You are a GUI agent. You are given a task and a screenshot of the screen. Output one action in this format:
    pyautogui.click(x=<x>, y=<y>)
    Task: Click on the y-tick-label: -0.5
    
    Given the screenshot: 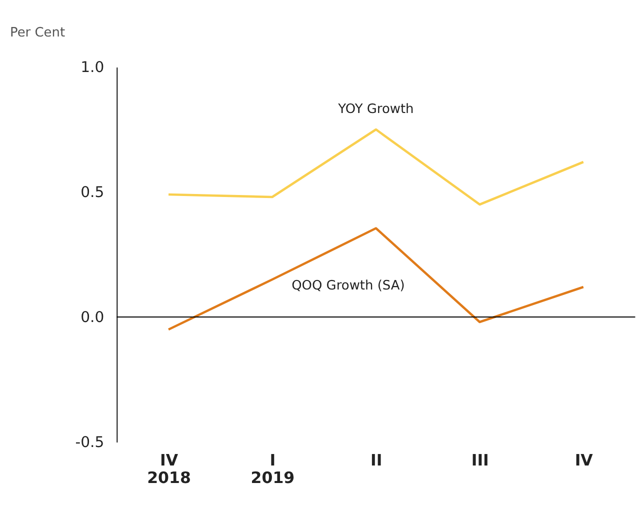 What is the action you would take?
    pyautogui.click(x=89, y=443)
    